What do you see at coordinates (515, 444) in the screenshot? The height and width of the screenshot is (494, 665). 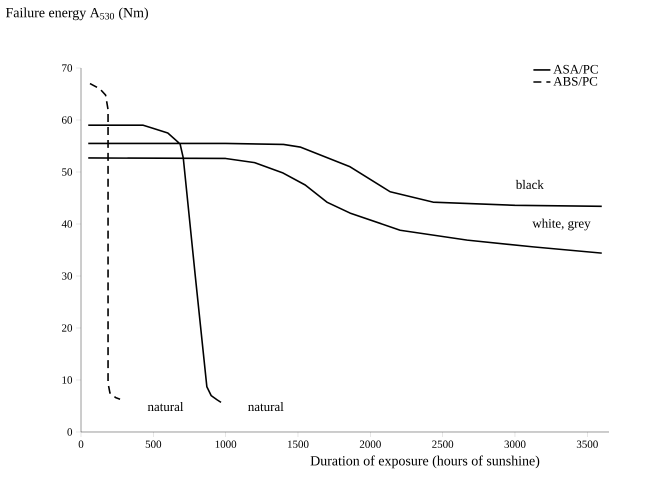 I see `x-tick-label: 3000` at bounding box center [515, 444].